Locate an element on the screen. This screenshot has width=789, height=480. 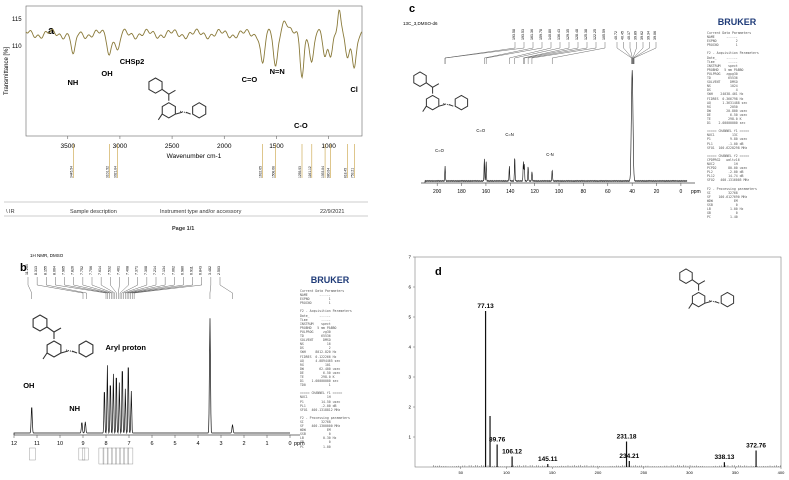
ir-peak-value: 1508.68 is located at coordinates (274, 172).